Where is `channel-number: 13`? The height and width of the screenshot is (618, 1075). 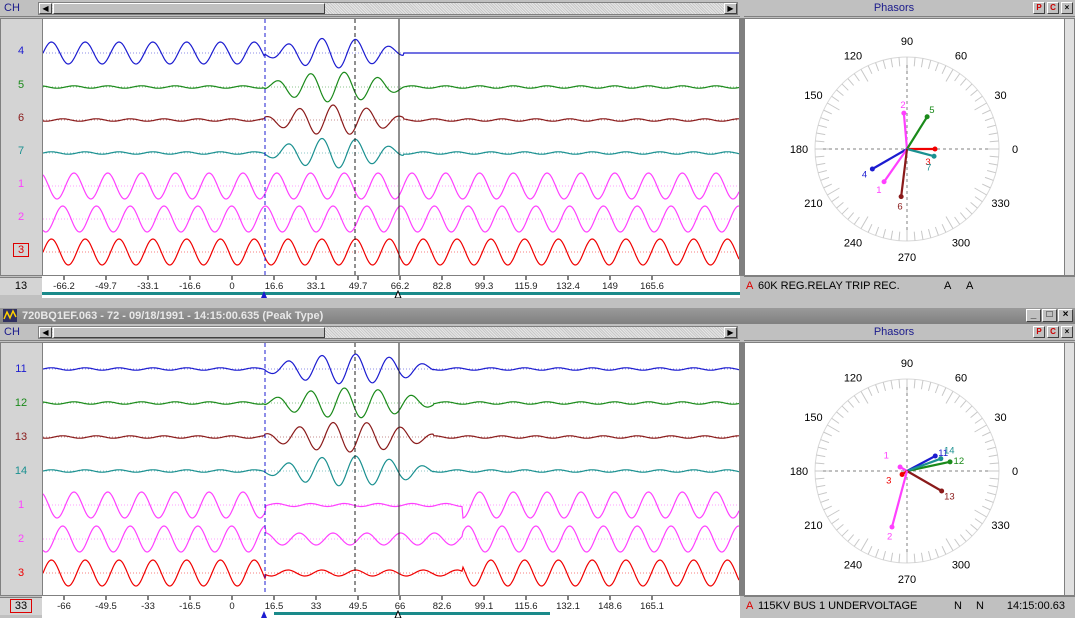 channel-number: 13 is located at coordinates (21, 437).